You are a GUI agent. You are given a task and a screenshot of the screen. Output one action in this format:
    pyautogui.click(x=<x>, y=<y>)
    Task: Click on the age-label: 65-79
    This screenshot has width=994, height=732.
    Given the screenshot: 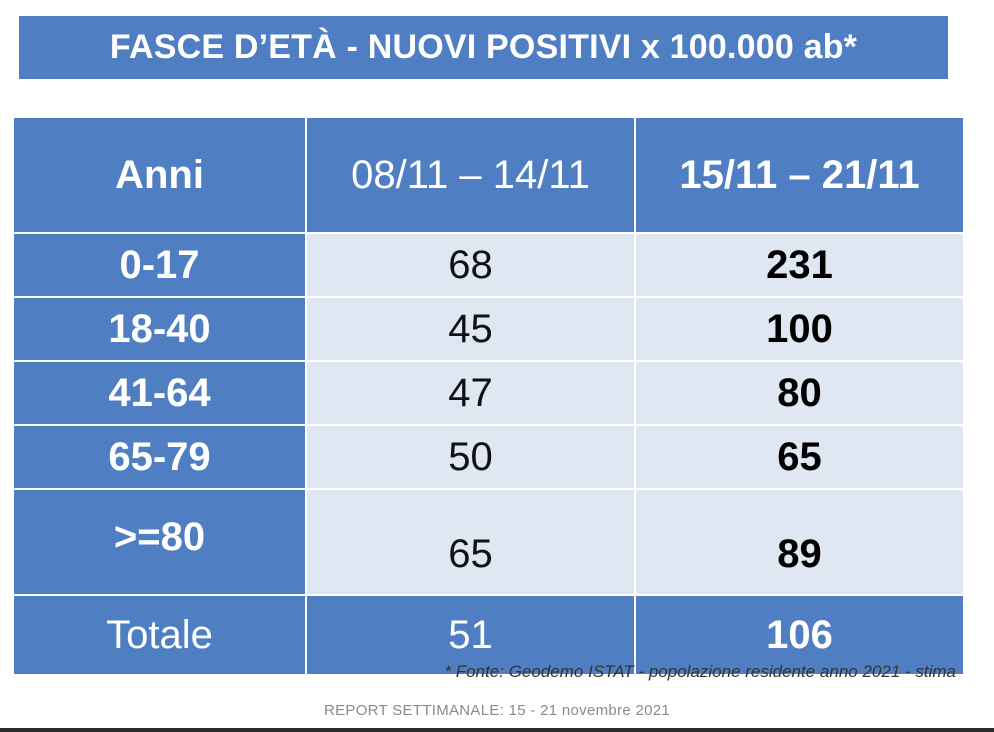 What is the action you would take?
    pyautogui.click(x=159, y=457)
    